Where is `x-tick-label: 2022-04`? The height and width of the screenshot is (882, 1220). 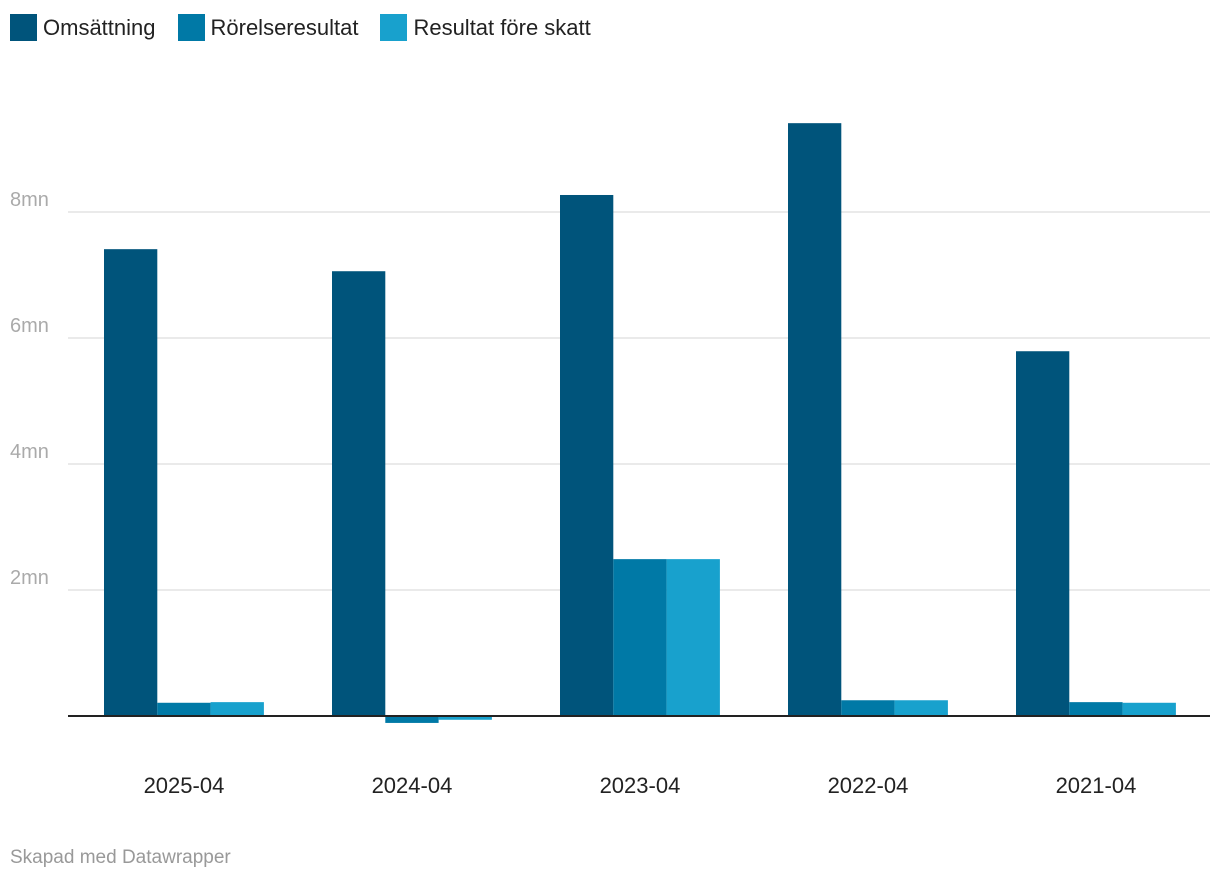 x-tick-label: 2022-04 is located at coordinates (868, 785).